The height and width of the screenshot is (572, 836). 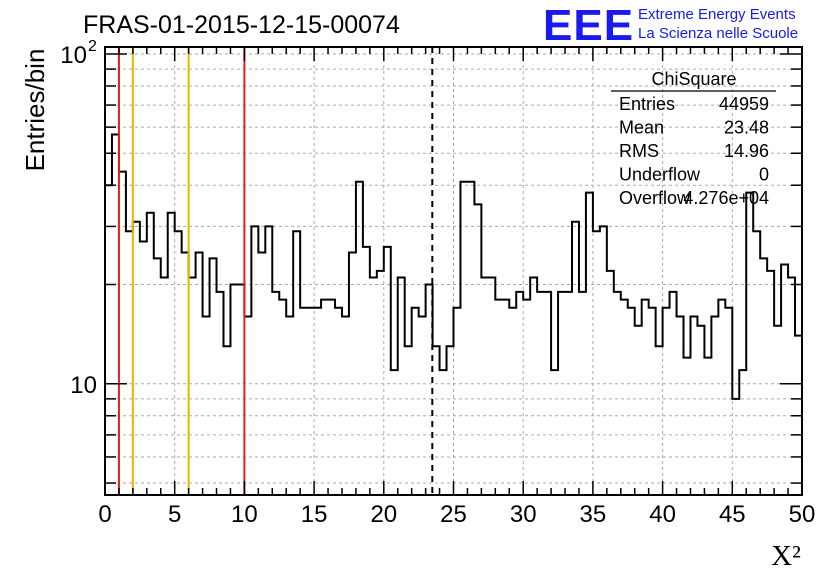 What do you see at coordinates (647, 104) in the screenshot?
I see `stats-label: Entries` at bounding box center [647, 104].